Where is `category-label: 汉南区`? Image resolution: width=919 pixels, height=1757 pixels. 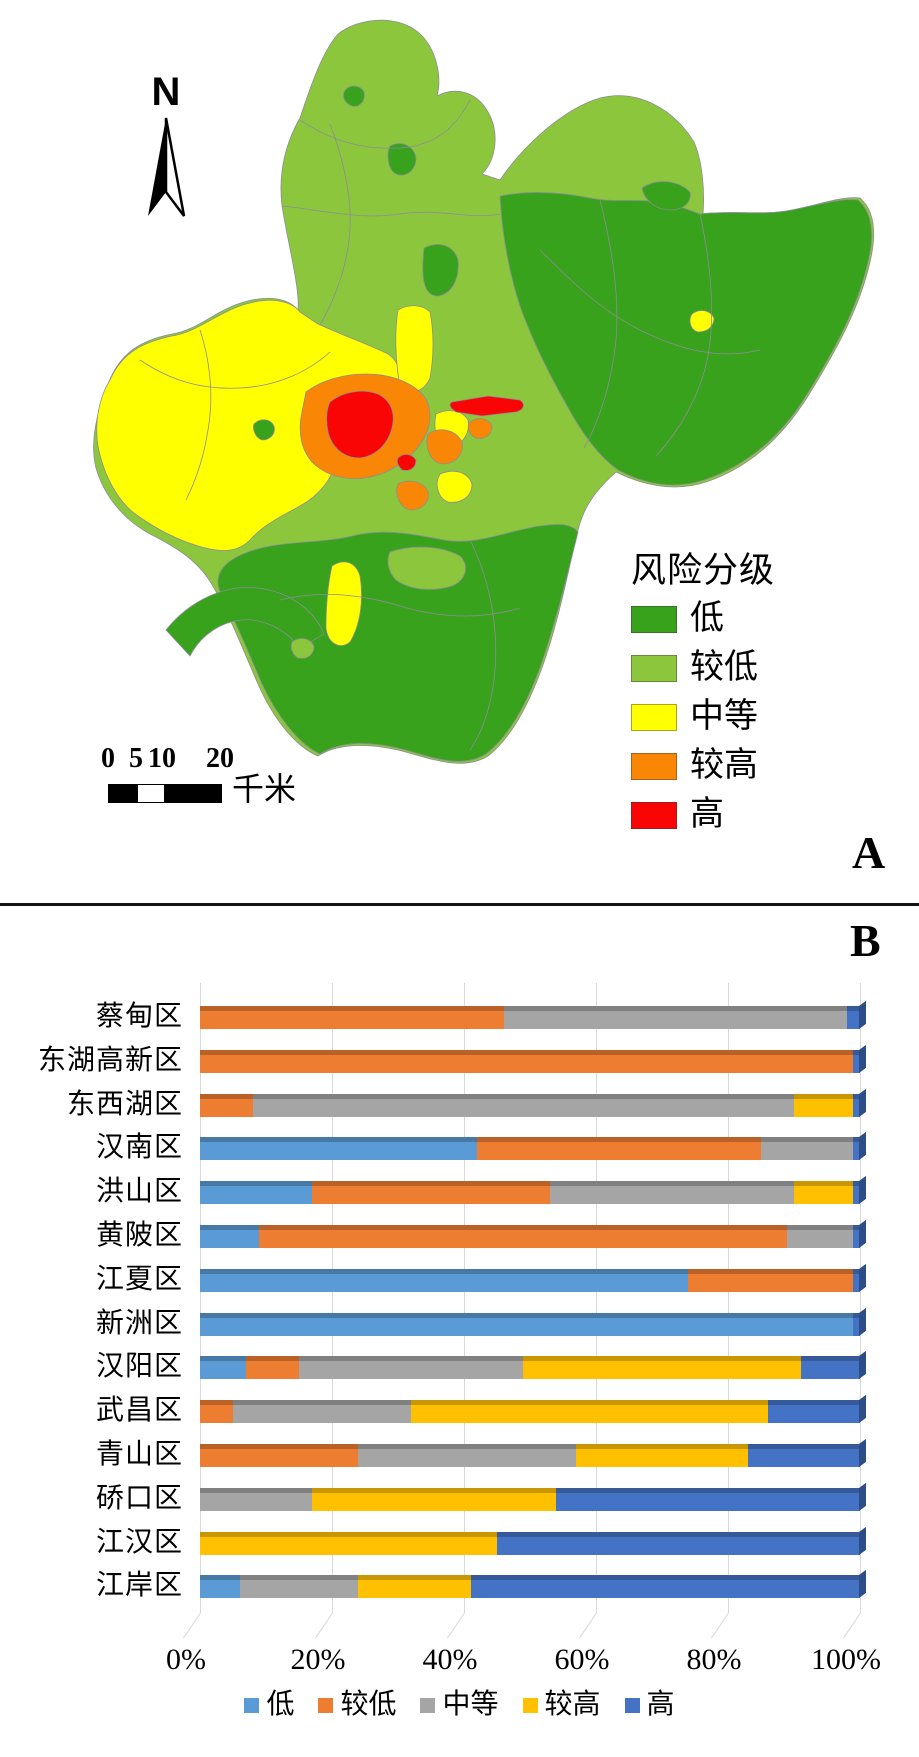 category-label: 汉南区 is located at coordinates (139, 1148).